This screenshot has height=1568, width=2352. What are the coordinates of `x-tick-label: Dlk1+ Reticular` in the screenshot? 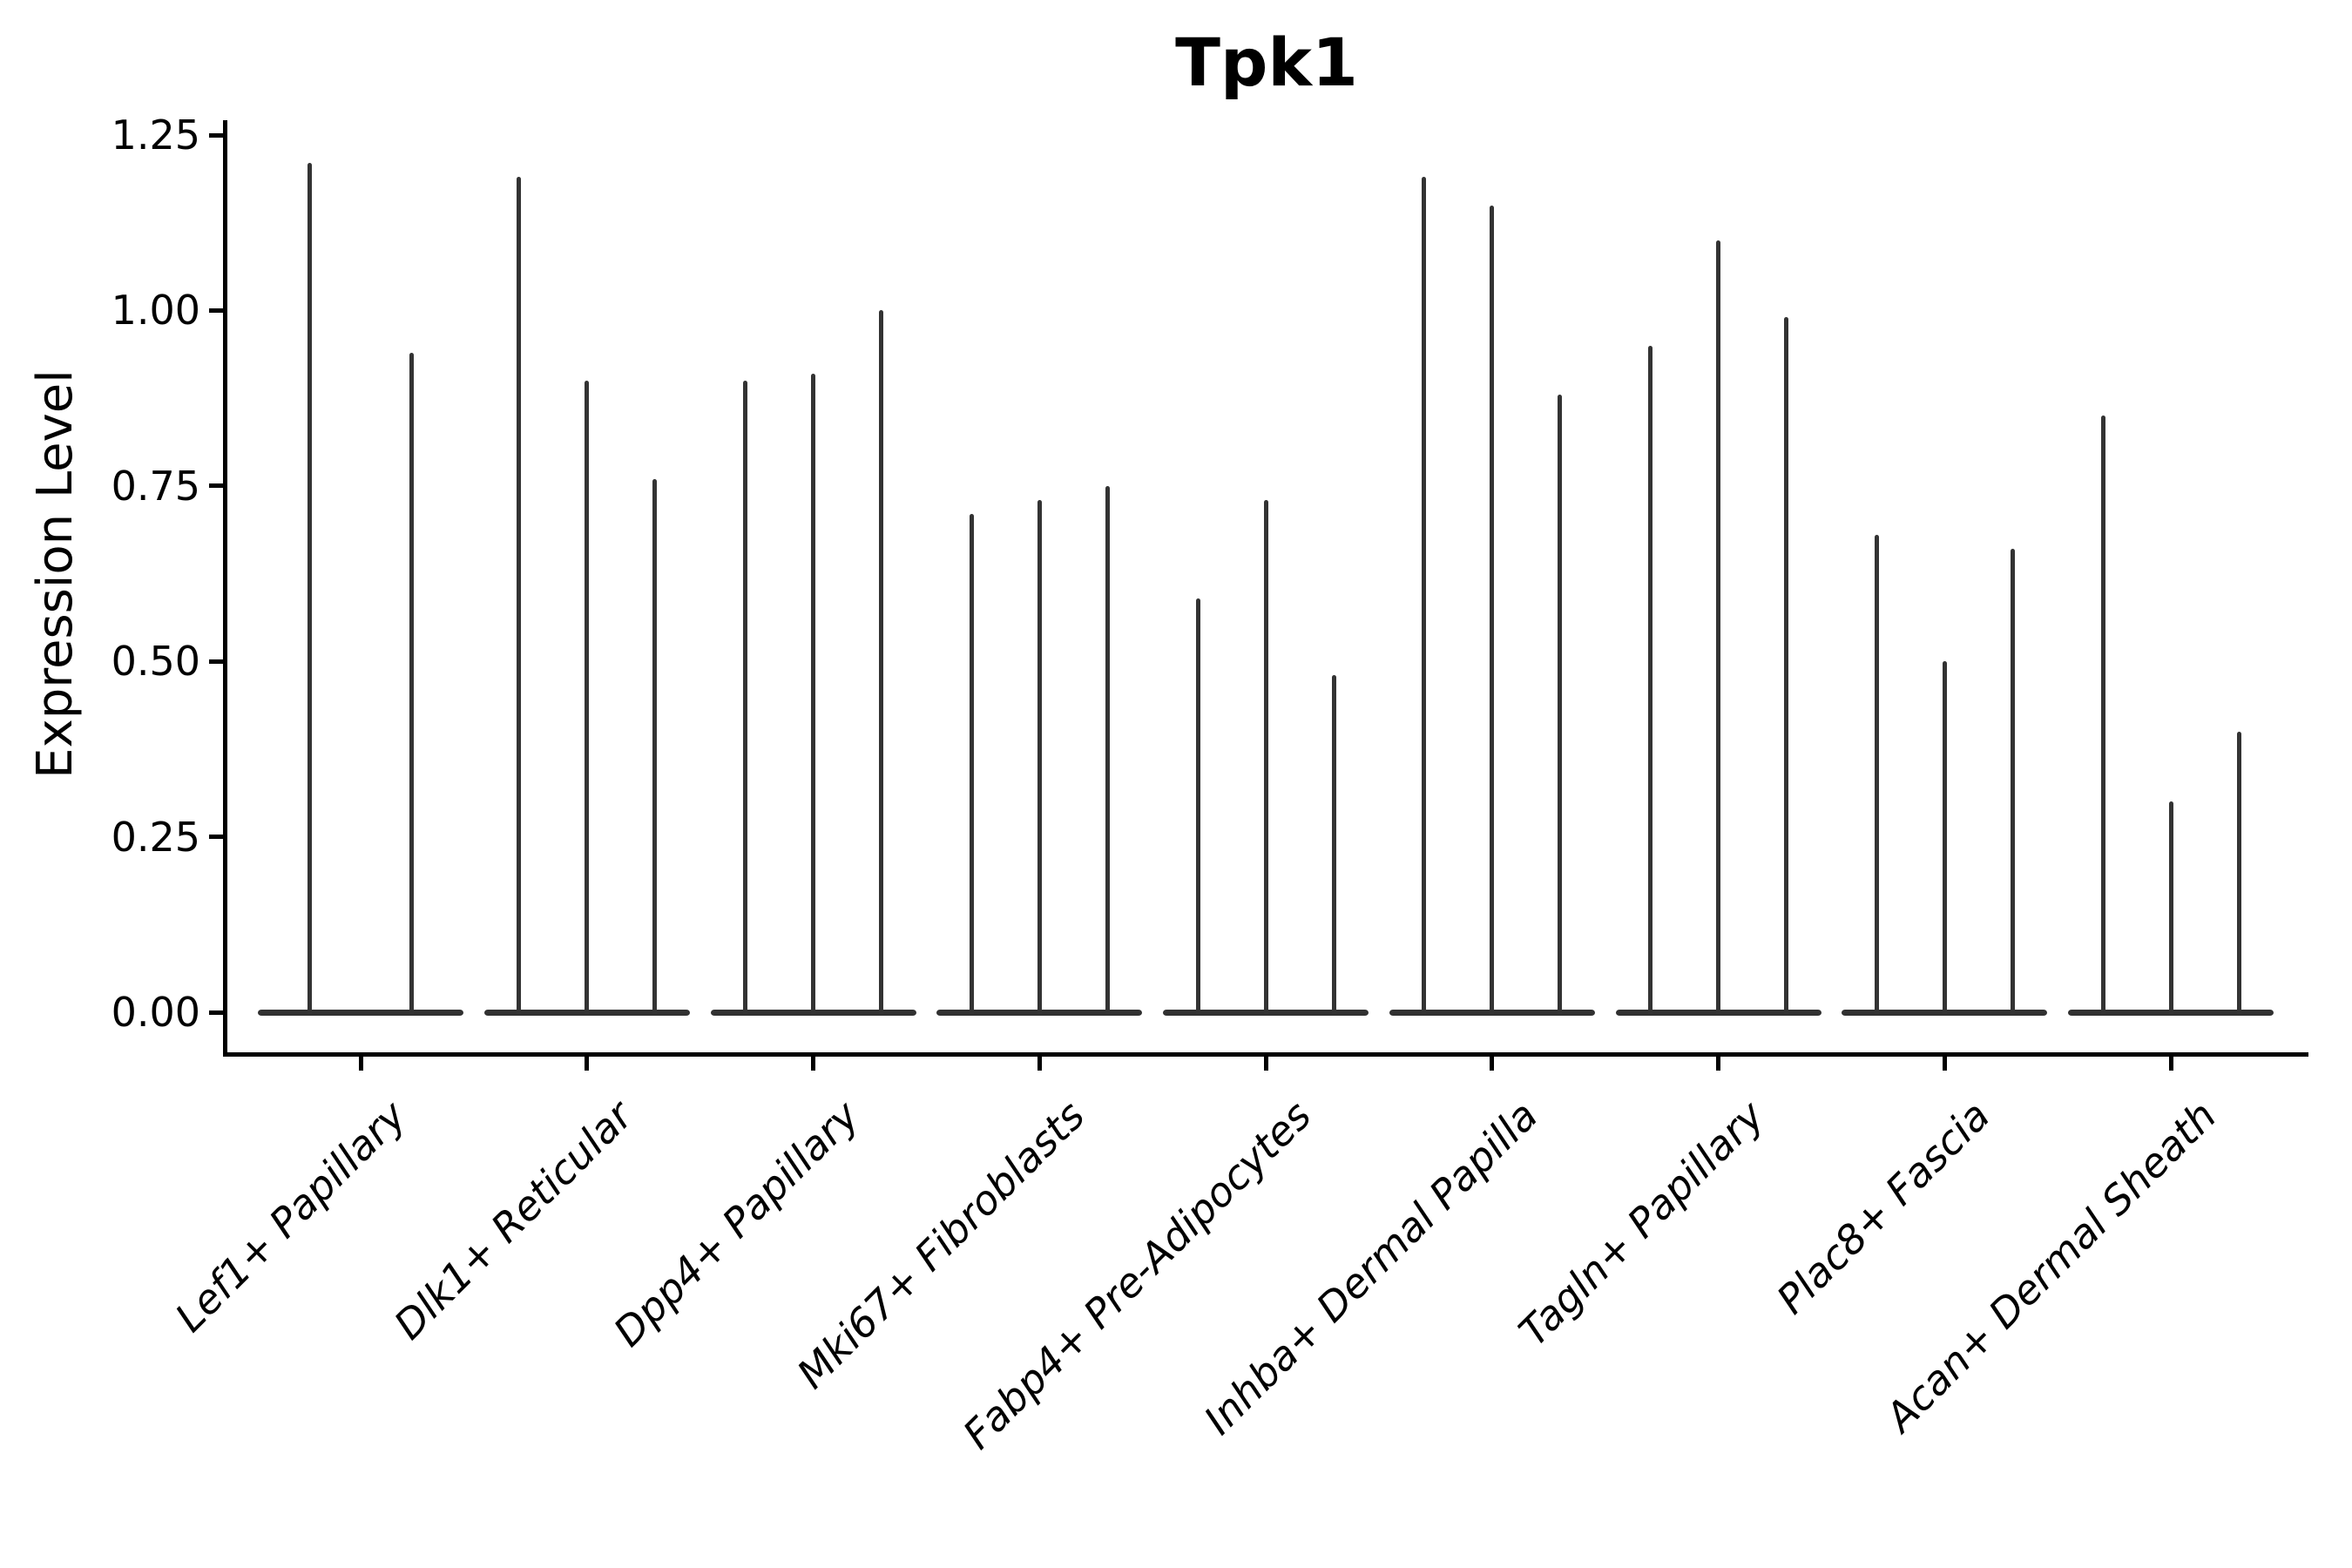 It's located at (513, 1220).